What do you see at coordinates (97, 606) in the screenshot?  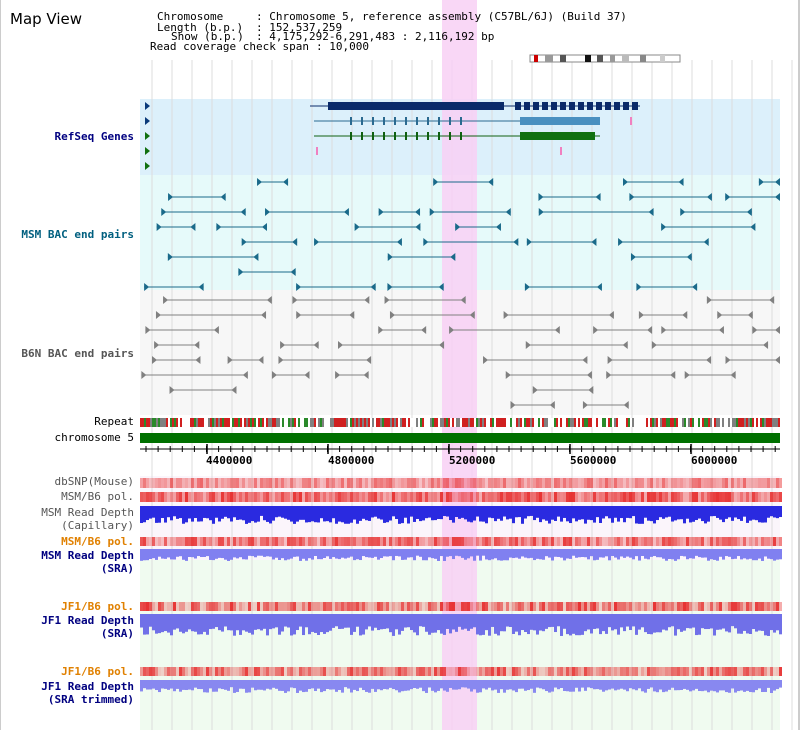 I see `track-label-jf1-b6-pol-1: JF1/B6 pol.` at bounding box center [97, 606].